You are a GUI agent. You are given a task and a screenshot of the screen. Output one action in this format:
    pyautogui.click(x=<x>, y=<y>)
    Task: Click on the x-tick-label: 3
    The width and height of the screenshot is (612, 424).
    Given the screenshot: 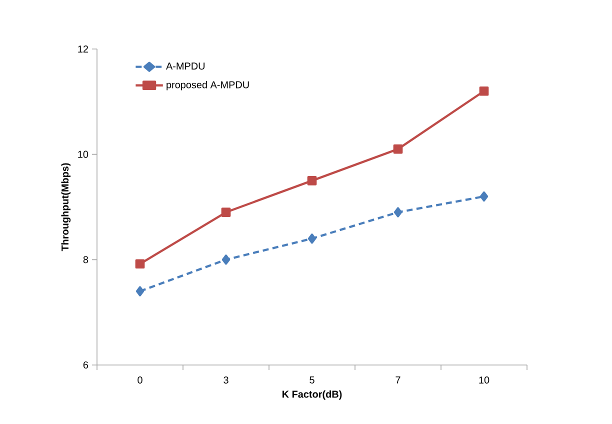 What is the action you would take?
    pyautogui.click(x=226, y=380)
    